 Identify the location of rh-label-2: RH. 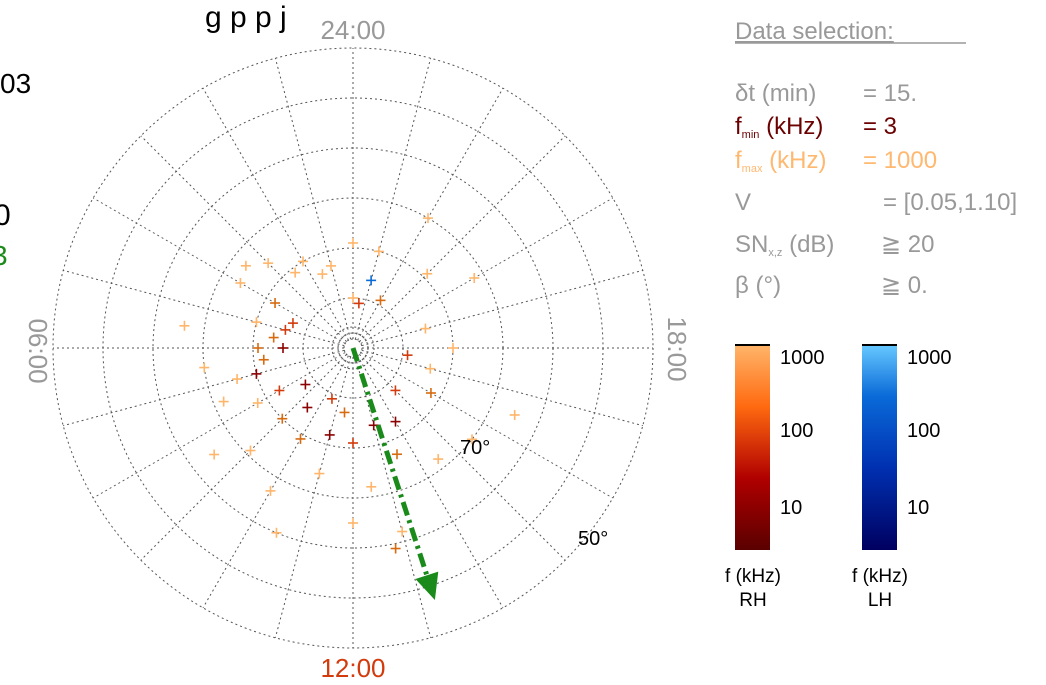
(752, 600).